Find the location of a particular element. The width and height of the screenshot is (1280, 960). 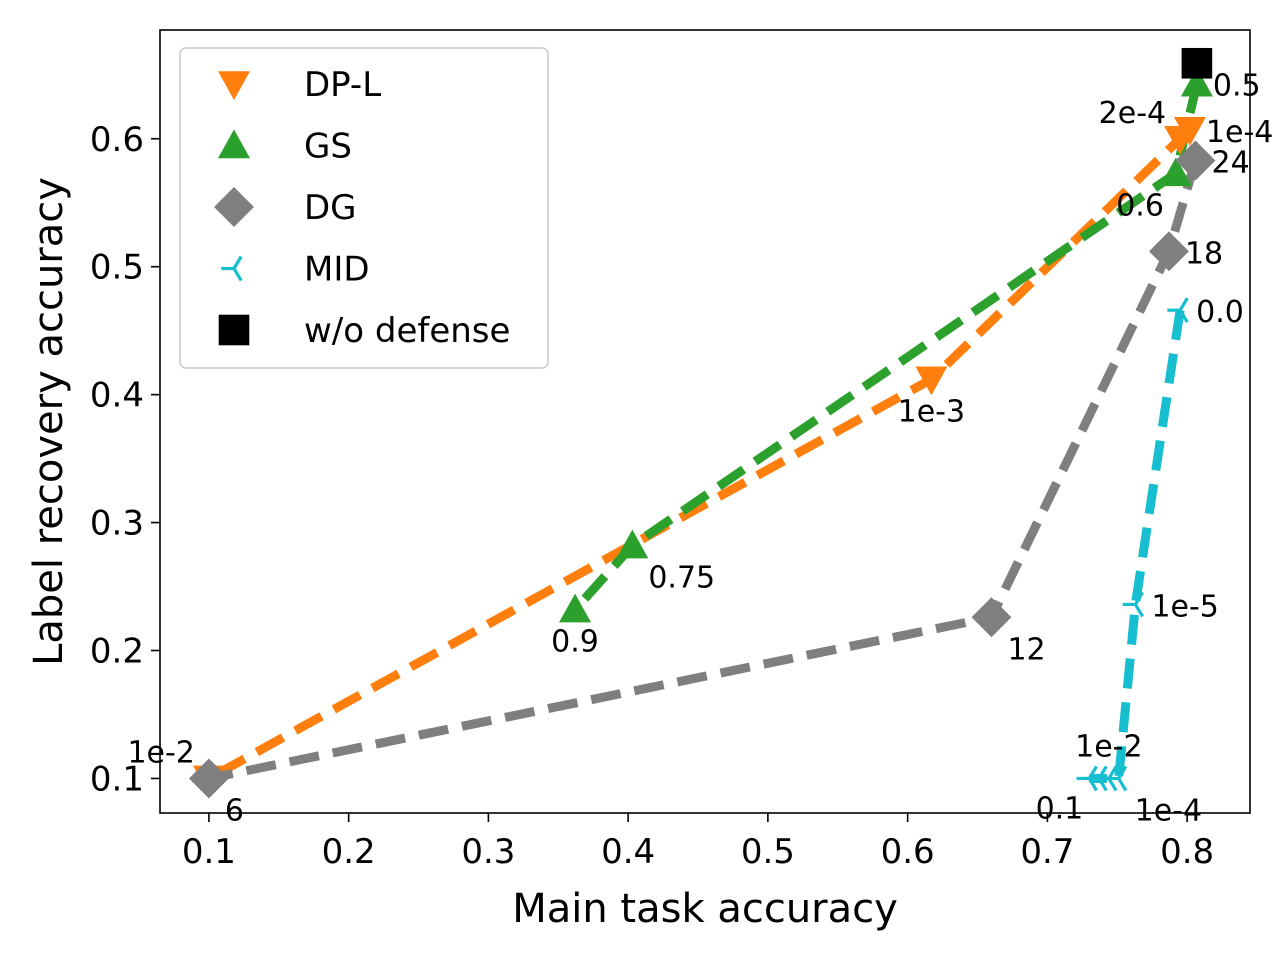

point-label: 2e-4 is located at coordinates (1132, 113).